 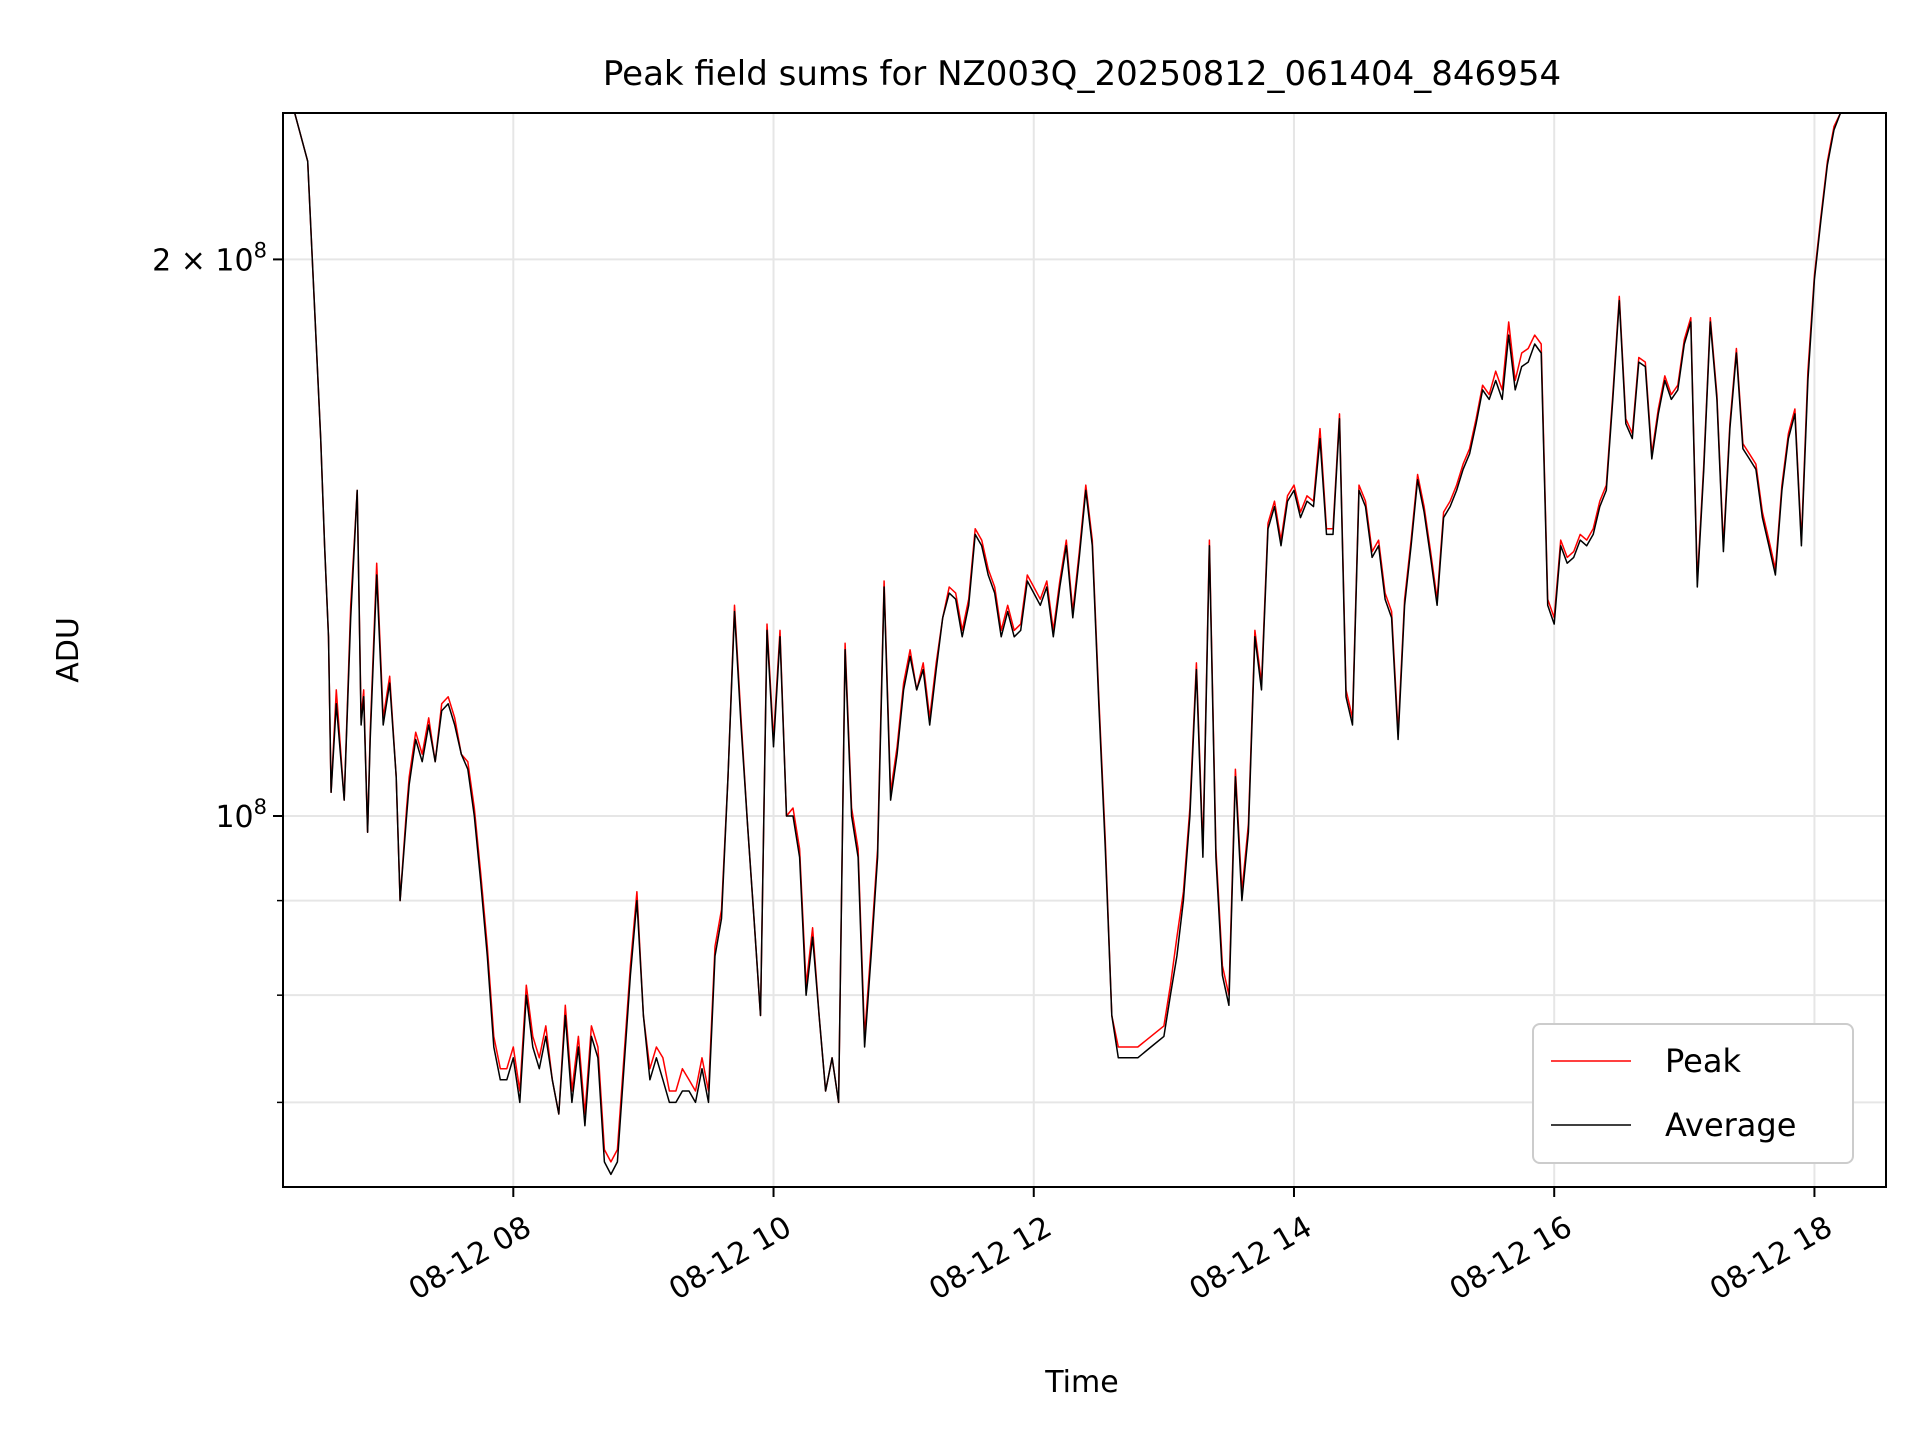 What do you see at coordinates (209, 258) in the screenshot?
I see `y-tick-label: 2 × 108` at bounding box center [209, 258].